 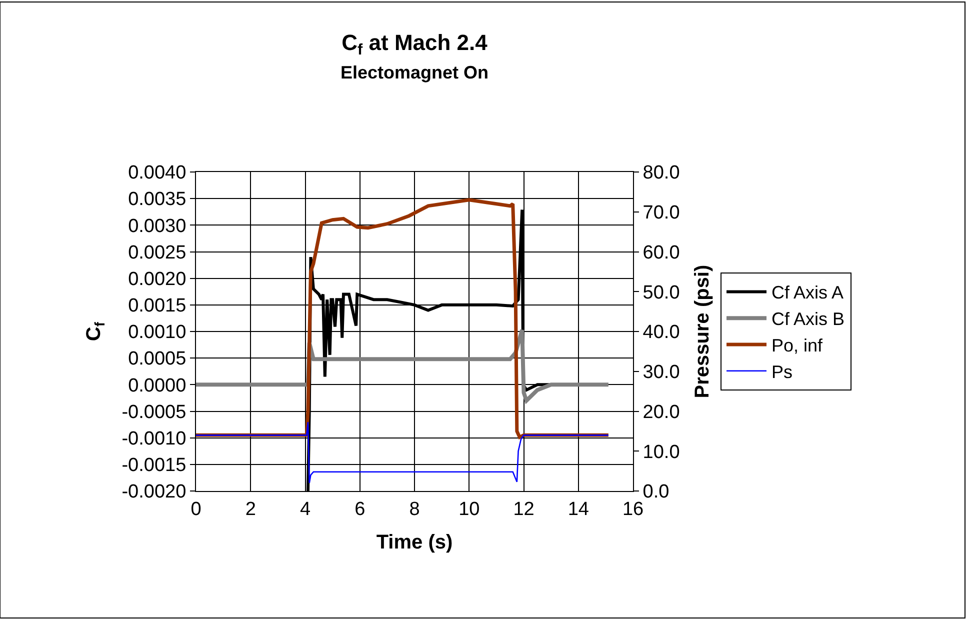 What do you see at coordinates (250, 509) in the screenshot?
I see `x-tick-label: 2` at bounding box center [250, 509].